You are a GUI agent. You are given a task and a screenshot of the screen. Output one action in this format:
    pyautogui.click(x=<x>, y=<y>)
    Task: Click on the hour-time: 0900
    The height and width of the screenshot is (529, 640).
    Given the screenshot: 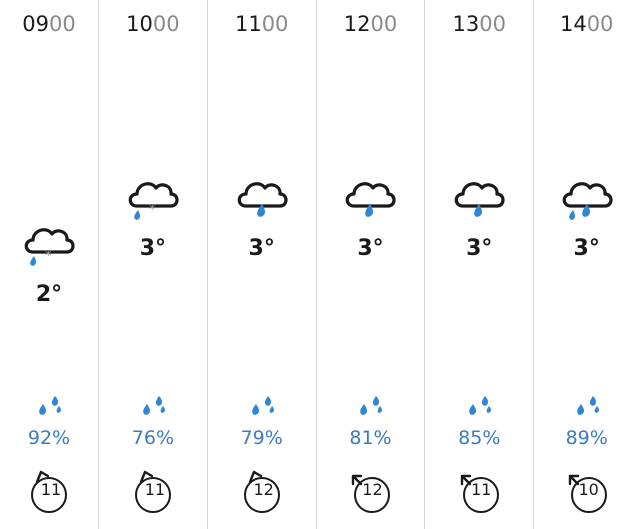 What is the action you would take?
    pyautogui.click(x=49, y=24)
    